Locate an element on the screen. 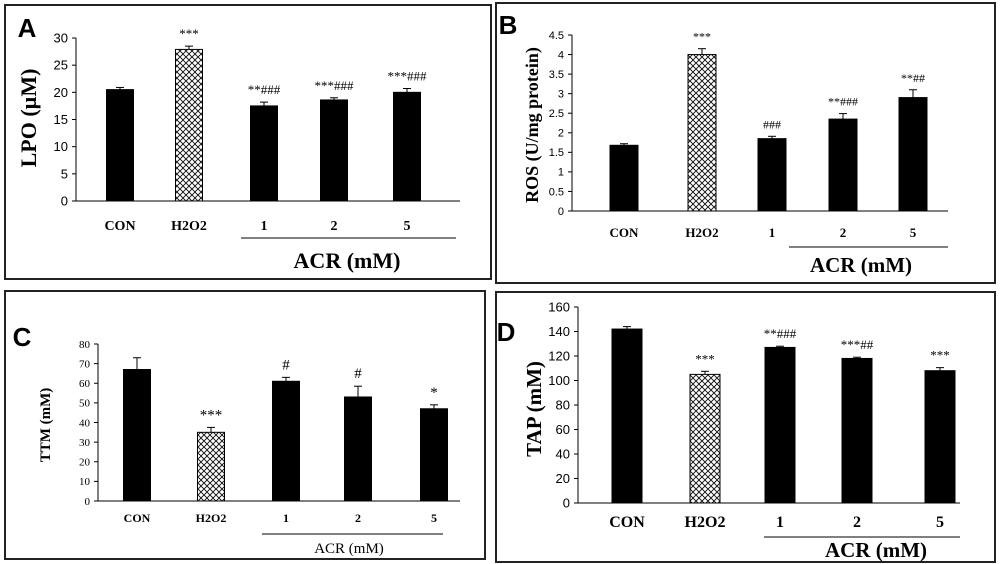 This screenshot has width=1000, height=564. panel-label: D is located at coordinates (506, 332).